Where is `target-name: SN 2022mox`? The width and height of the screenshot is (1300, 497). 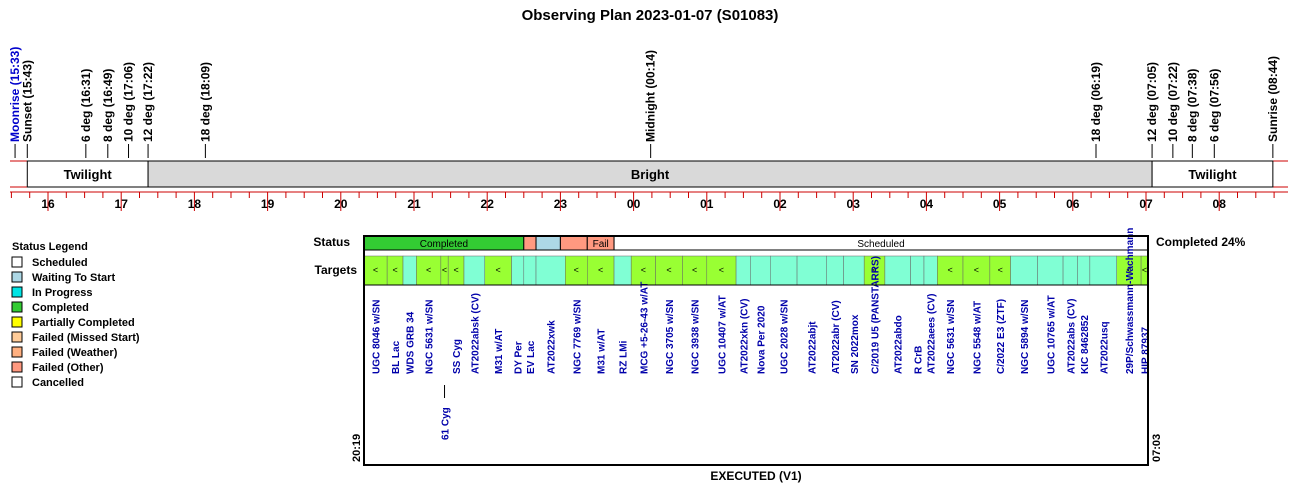
target-name: SN 2022mox is located at coordinates (855, 344).